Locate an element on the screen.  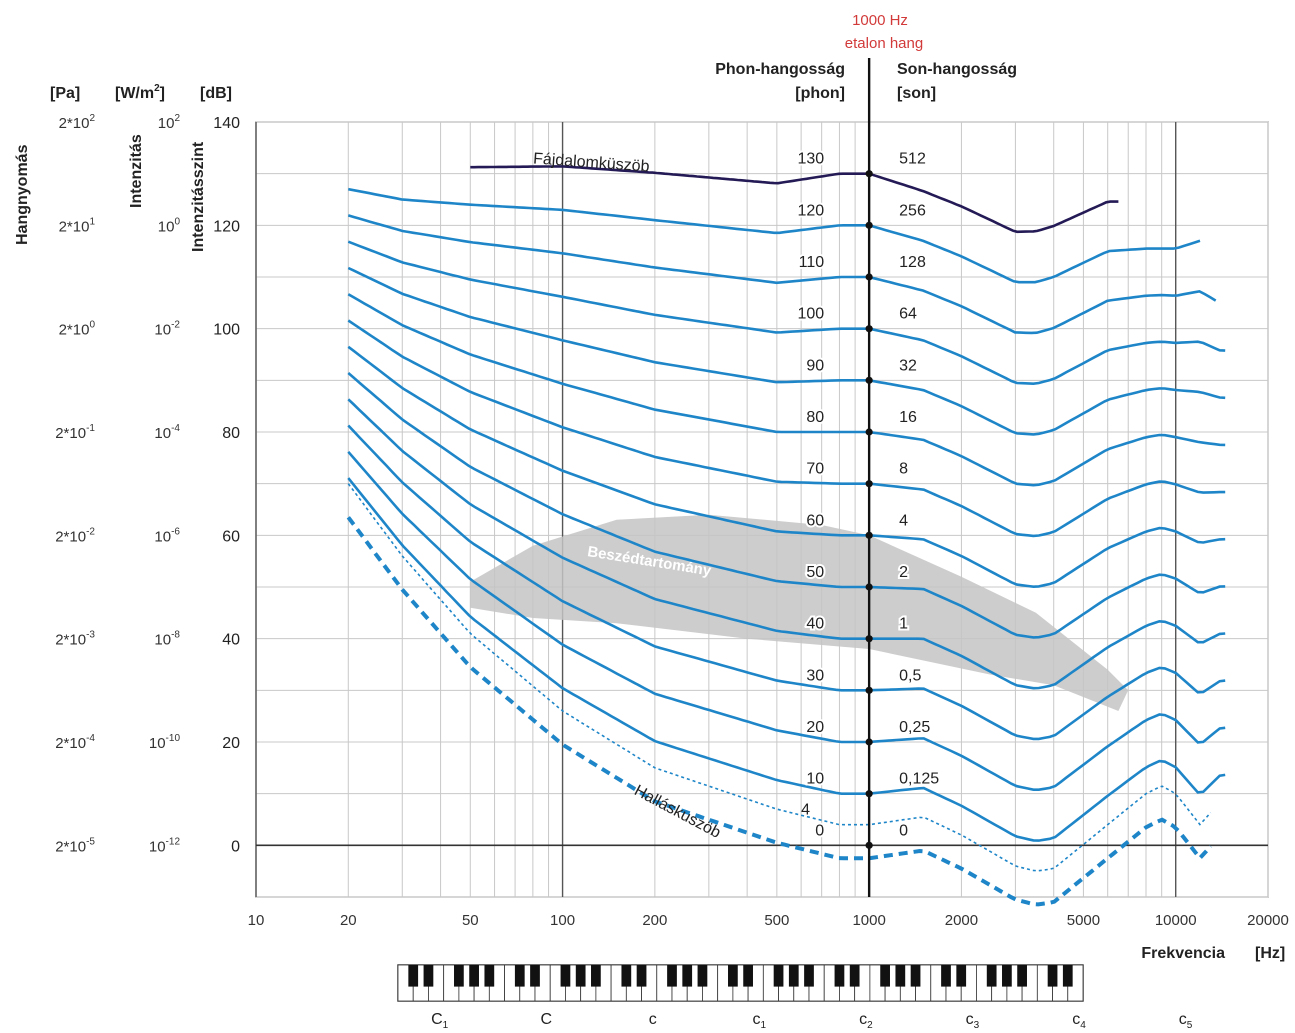
piano-note-label: c2 is located at coordinates (866, 1021).